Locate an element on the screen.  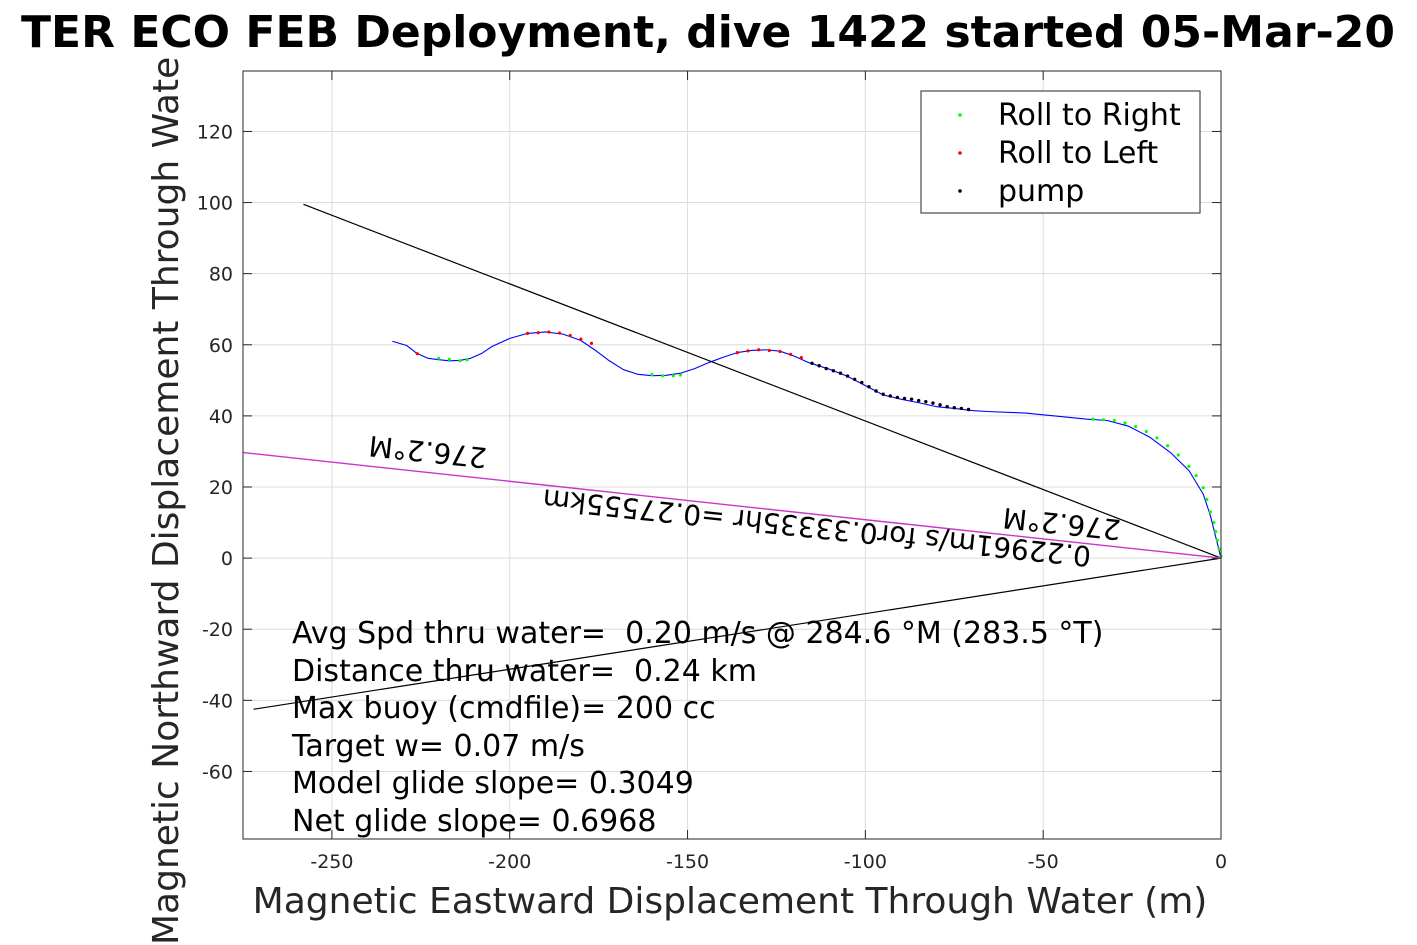
y-tick-label: -60 is located at coordinates (217, 772).